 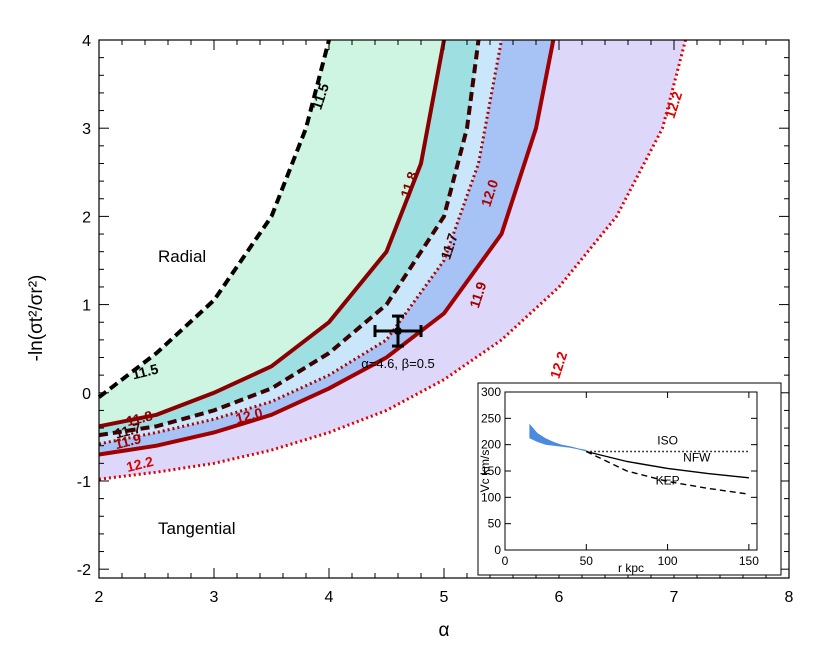 I want to click on x-tick-label: 8, so click(x=789, y=597).